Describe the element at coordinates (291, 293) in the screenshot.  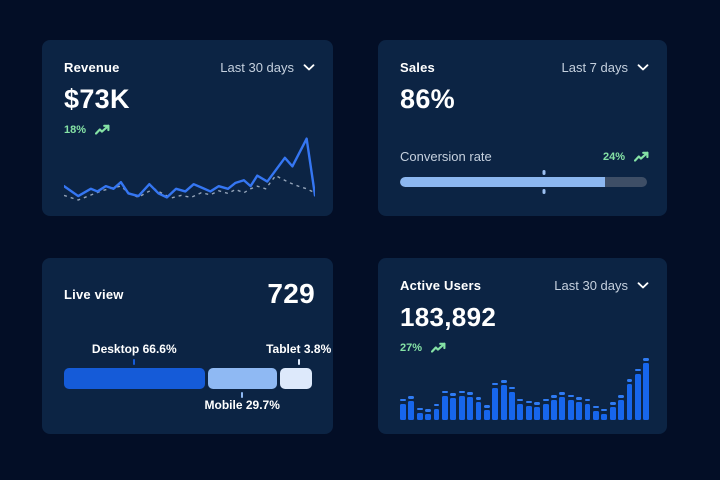
I see `live-view-value: 729` at that location.